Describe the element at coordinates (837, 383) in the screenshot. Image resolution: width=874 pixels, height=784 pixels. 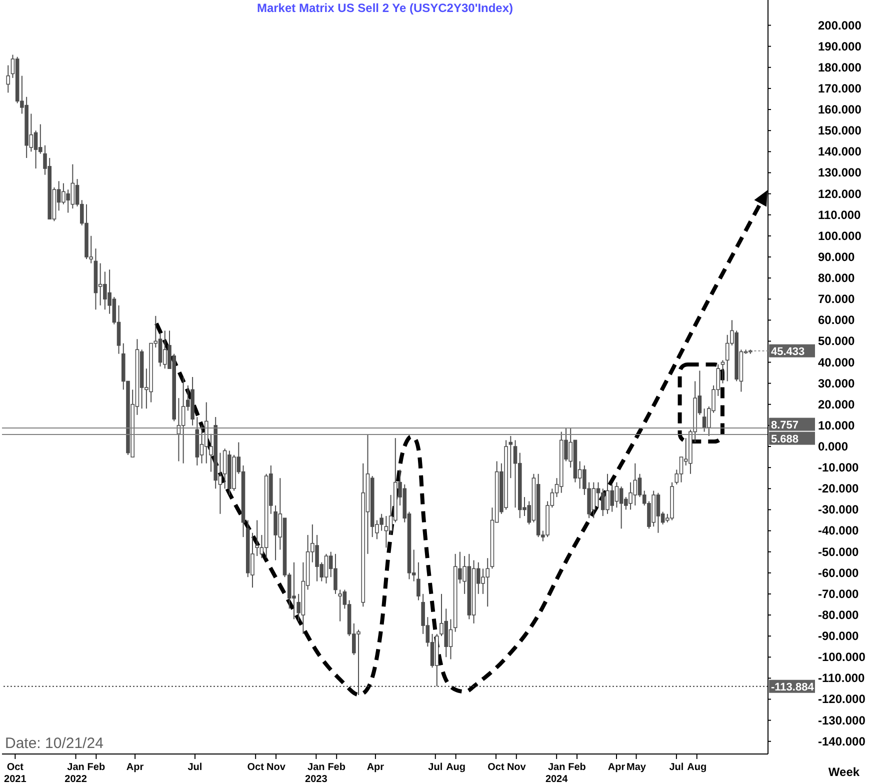
I see `y-tick-label: 30.000` at that location.